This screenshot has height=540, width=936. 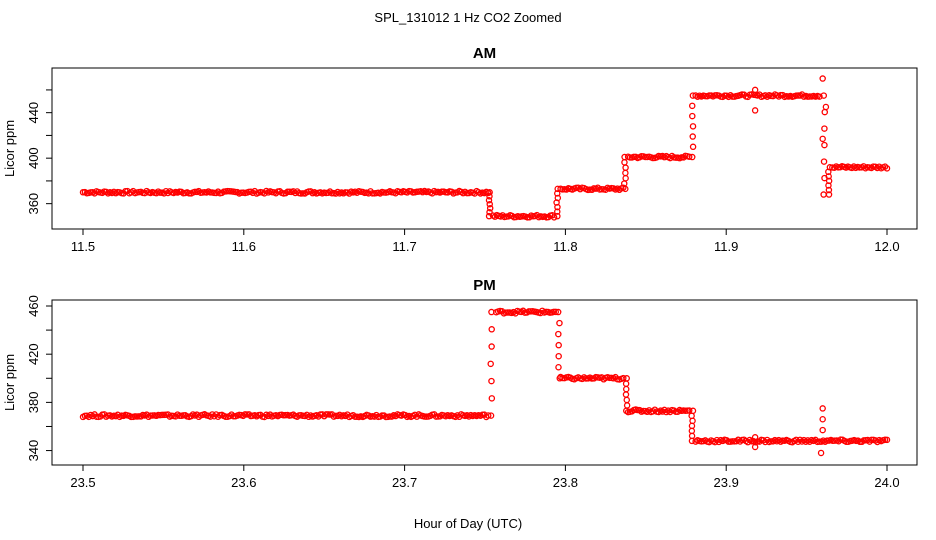 What do you see at coordinates (33, 204) in the screenshot?
I see `am-y-tick-label: 360` at bounding box center [33, 204].